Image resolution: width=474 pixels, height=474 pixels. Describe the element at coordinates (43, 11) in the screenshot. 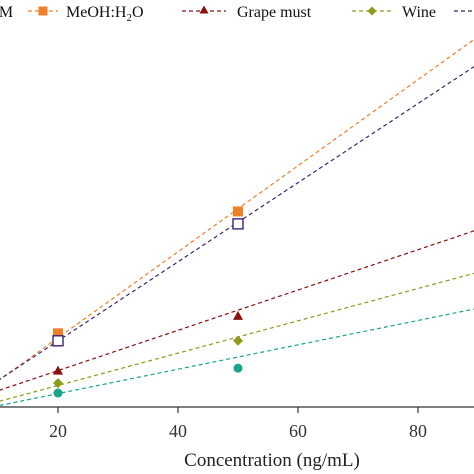

I see `legend-marker-meoh` at that location.